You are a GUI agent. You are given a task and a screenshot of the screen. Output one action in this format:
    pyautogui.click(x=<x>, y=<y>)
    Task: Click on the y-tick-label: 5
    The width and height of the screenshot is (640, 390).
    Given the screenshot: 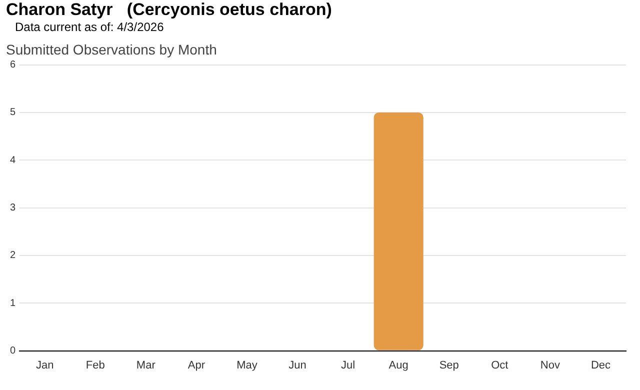 What is the action you would take?
    pyautogui.click(x=13, y=112)
    